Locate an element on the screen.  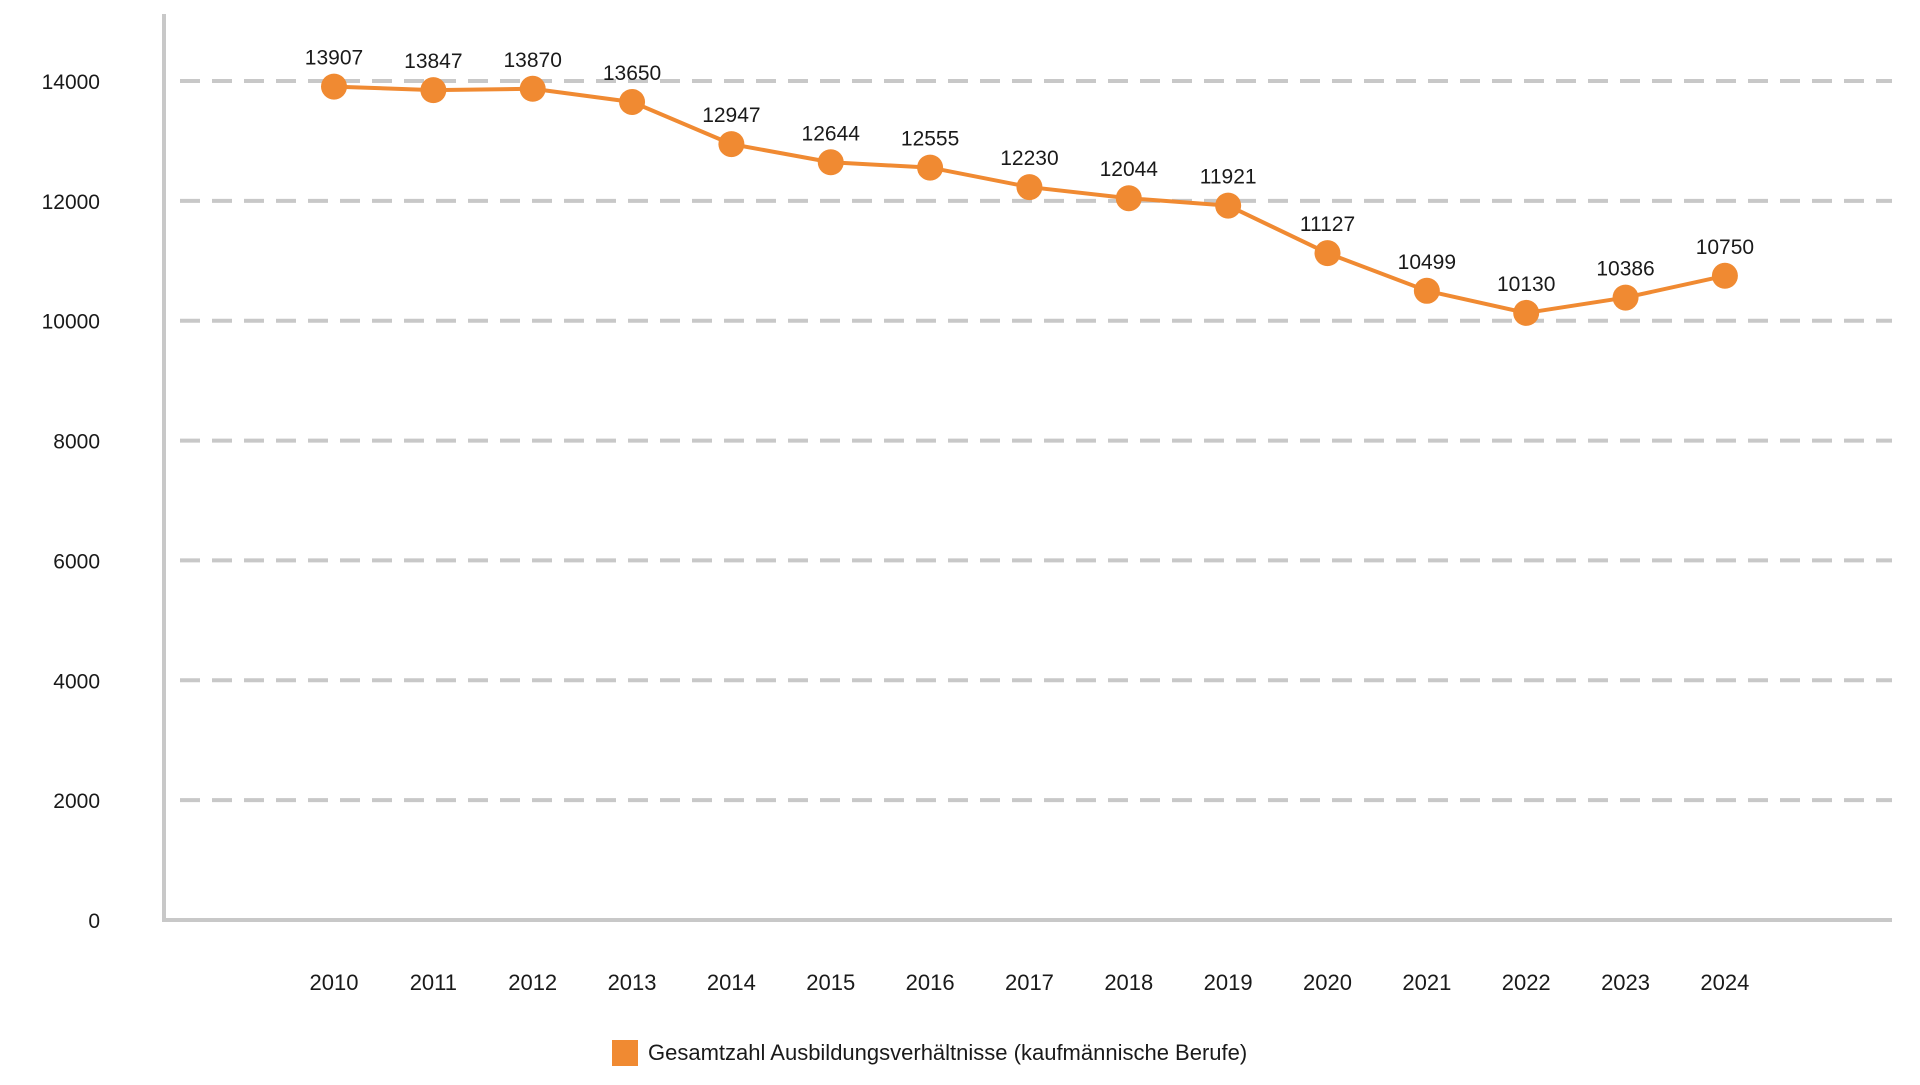
x-tick-label: 2012 is located at coordinates (532, 982).